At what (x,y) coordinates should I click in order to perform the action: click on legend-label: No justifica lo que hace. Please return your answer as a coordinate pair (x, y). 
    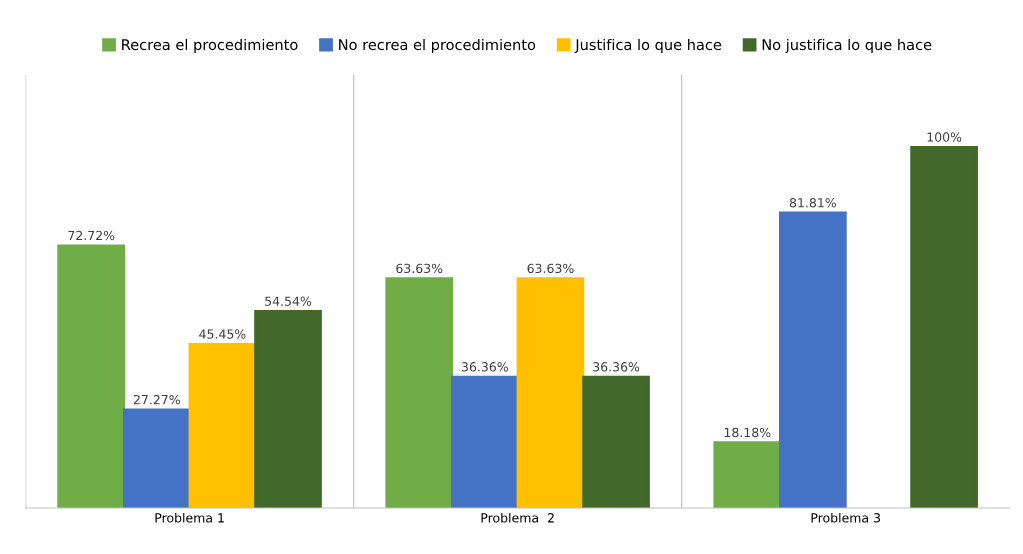
    Looking at the image, I should click on (847, 45).